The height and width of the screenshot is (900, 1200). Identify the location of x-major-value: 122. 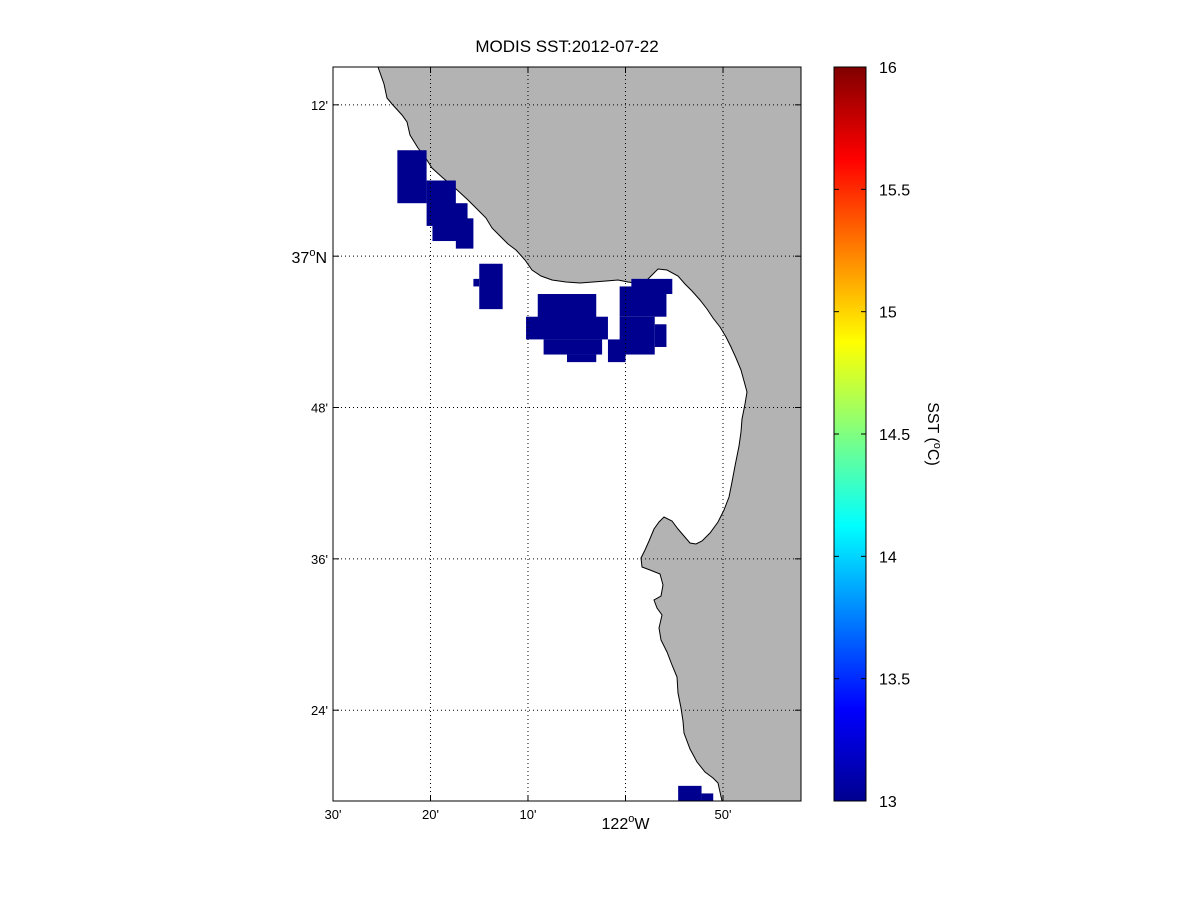
(615, 824).